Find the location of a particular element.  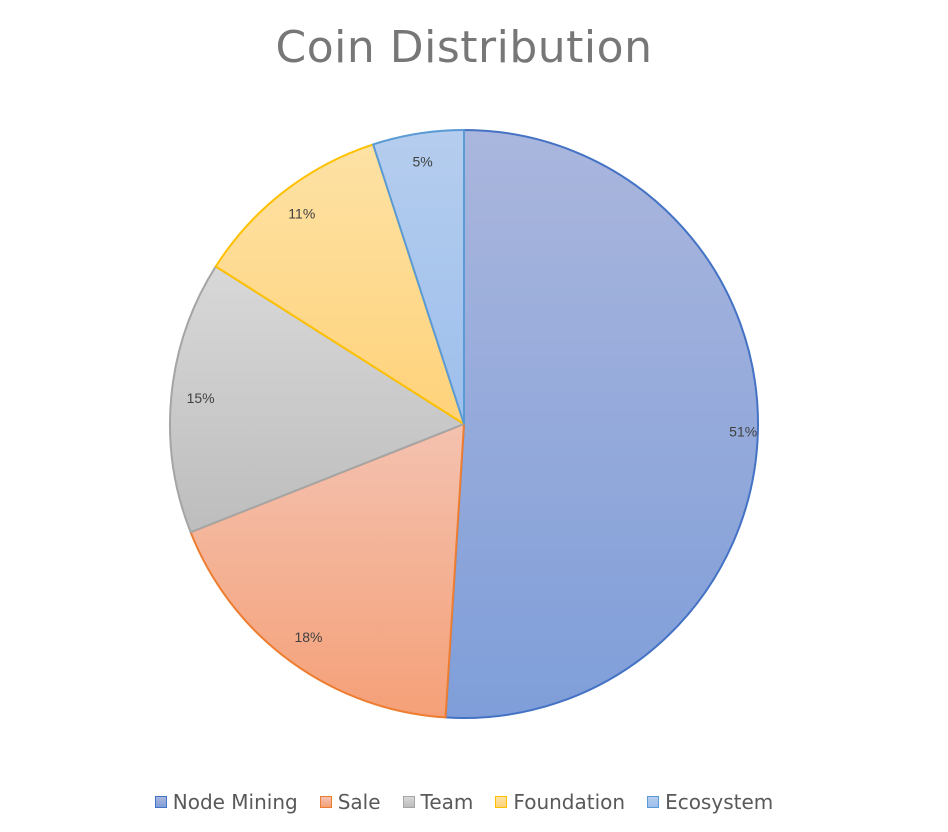

data-label-foundation: 11% is located at coordinates (301, 214).